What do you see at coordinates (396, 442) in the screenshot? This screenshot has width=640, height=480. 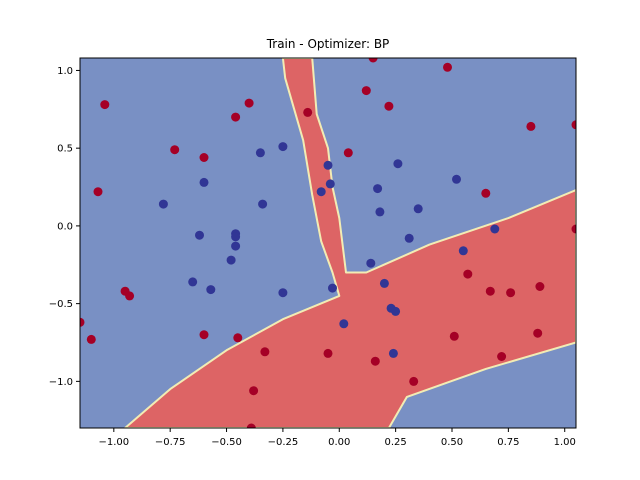 I see `x-tick-label: 0.25` at bounding box center [396, 442].